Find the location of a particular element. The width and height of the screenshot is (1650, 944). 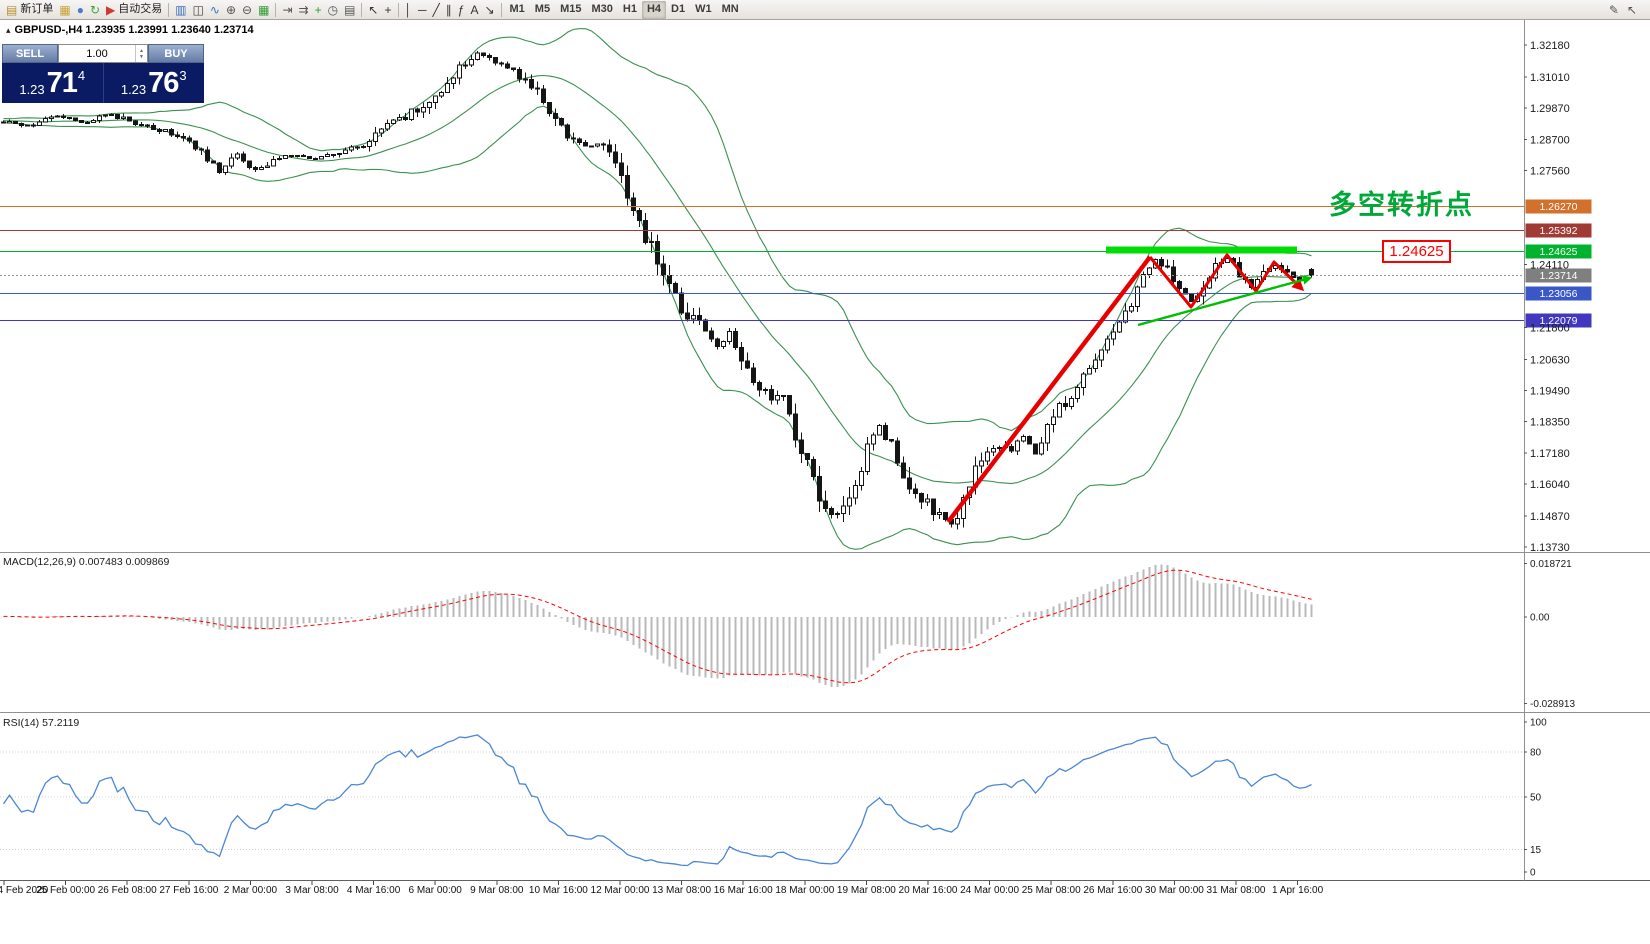

scroll-to-end-icon: ⇥ is located at coordinates (287, 10).